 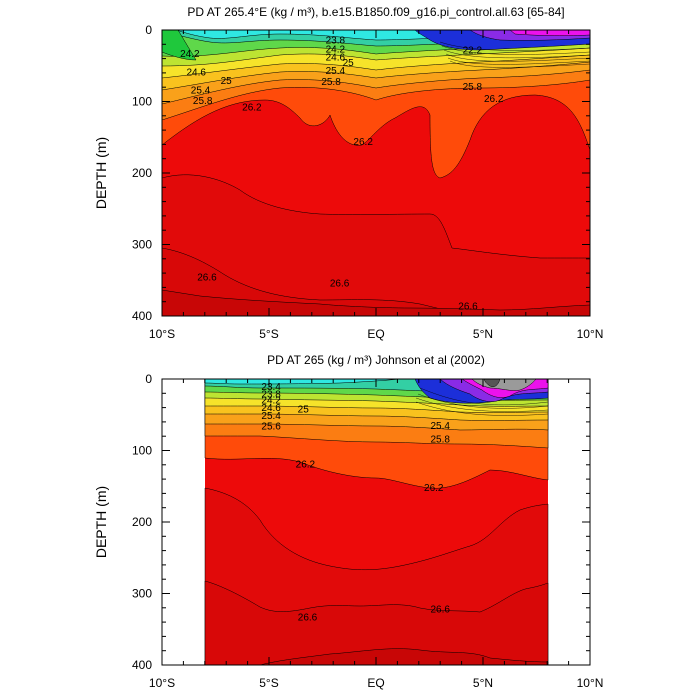 What do you see at coordinates (376, 360) in the screenshot?
I see `panel-2-title: PD AT 265 (kg / m³) Johnson et al (2002)` at bounding box center [376, 360].